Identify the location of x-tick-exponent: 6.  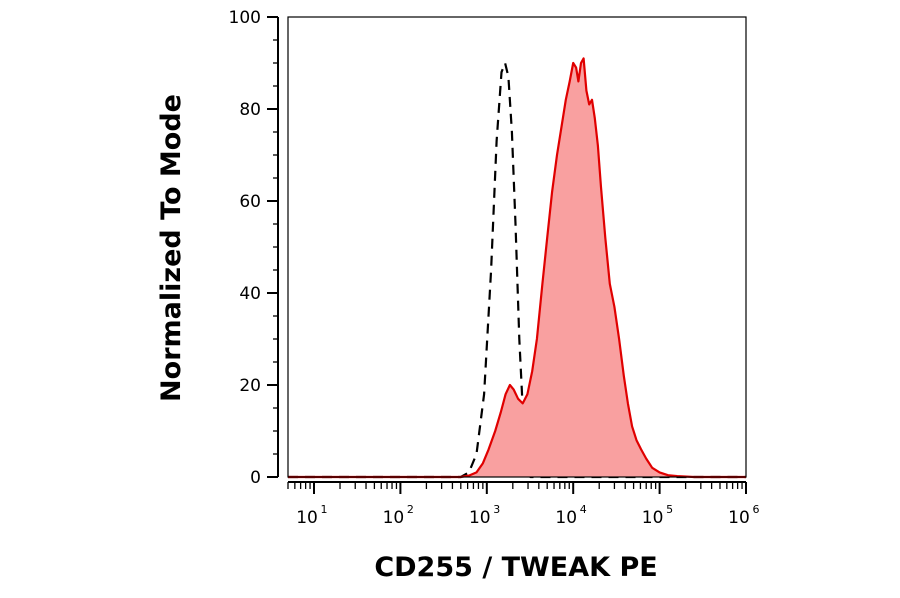
(756, 509).